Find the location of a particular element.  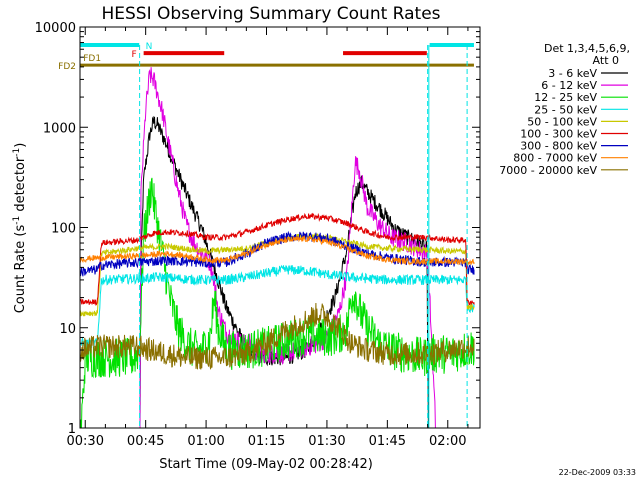

legend-header-line-1: Det 1,3,4,5,6,9, is located at coordinates (587, 48).